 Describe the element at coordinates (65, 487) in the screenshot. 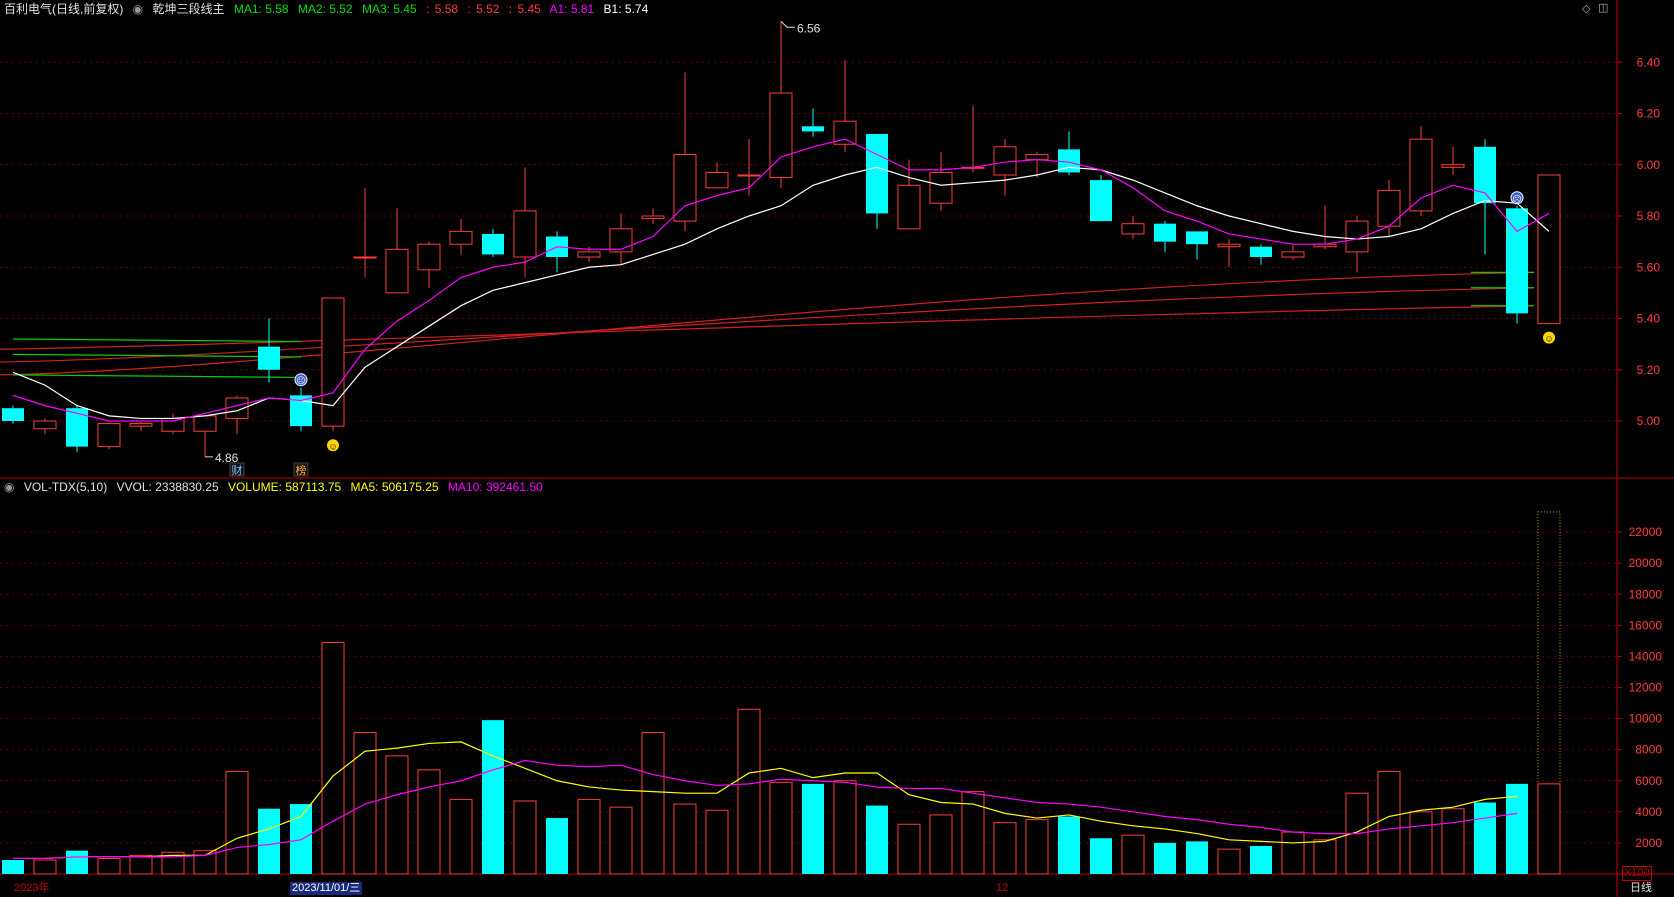

I see `vol-name: VOL-TDX(5,10)` at that location.